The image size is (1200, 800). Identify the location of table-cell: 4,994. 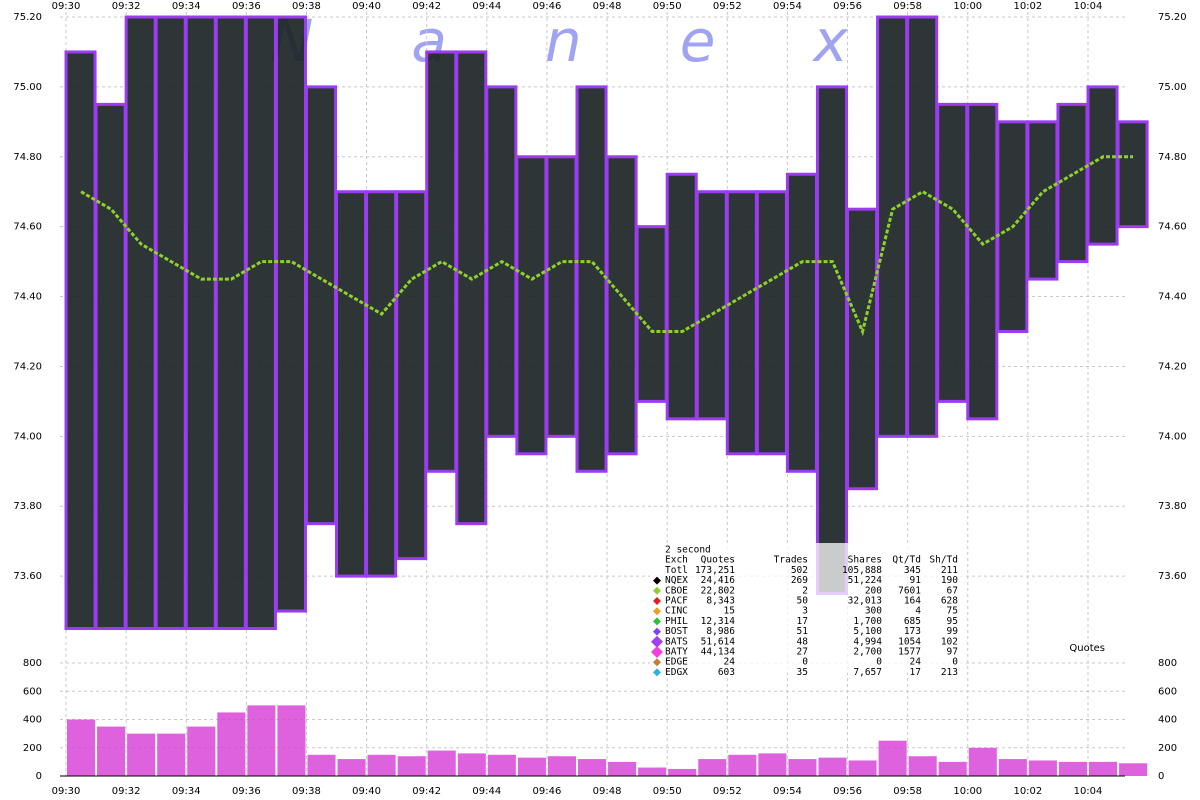
(867, 641).